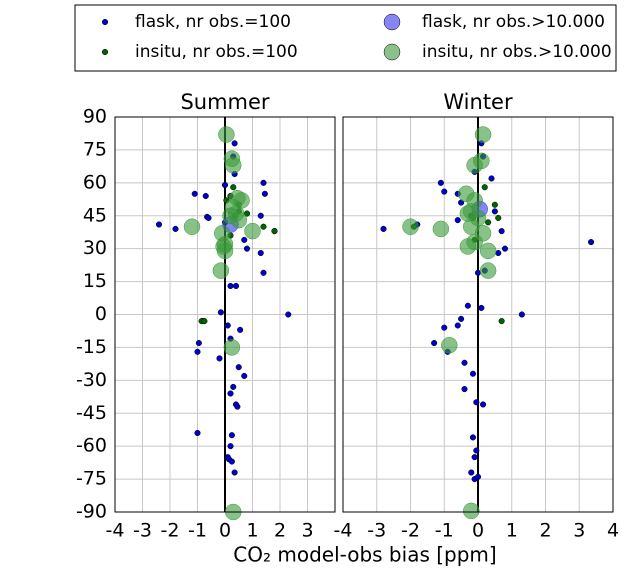 This screenshot has width=624, height=576. I want to click on y-tick-label: -45, so click(91, 413).